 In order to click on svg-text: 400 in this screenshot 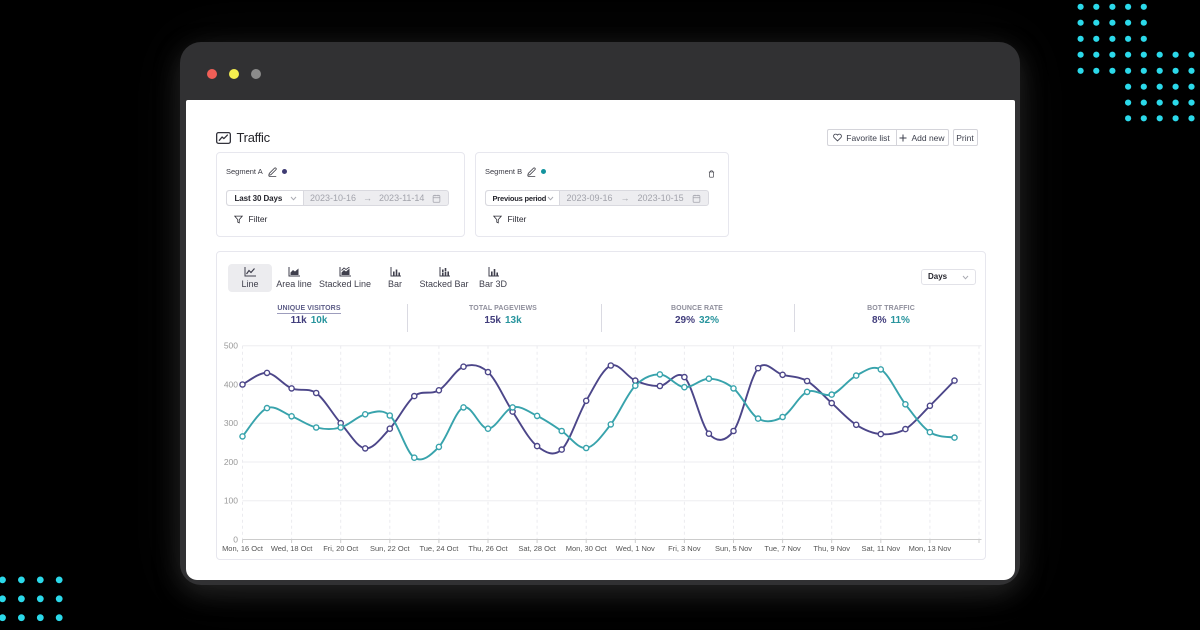, I will do `click(231, 384)`.